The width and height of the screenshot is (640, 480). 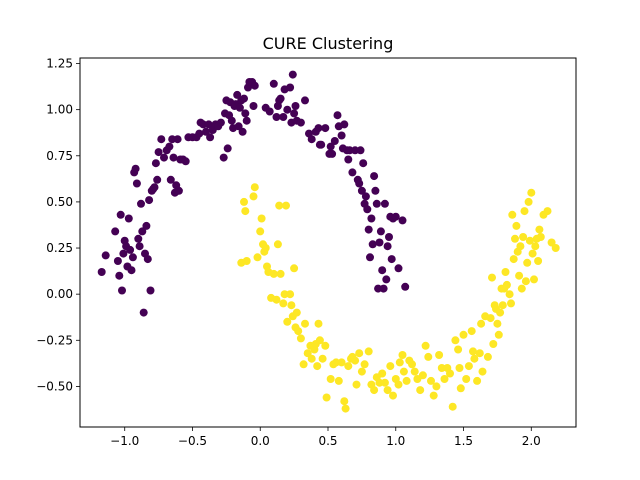 I want to click on y-tick-label: 0.00, so click(x=59, y=294).